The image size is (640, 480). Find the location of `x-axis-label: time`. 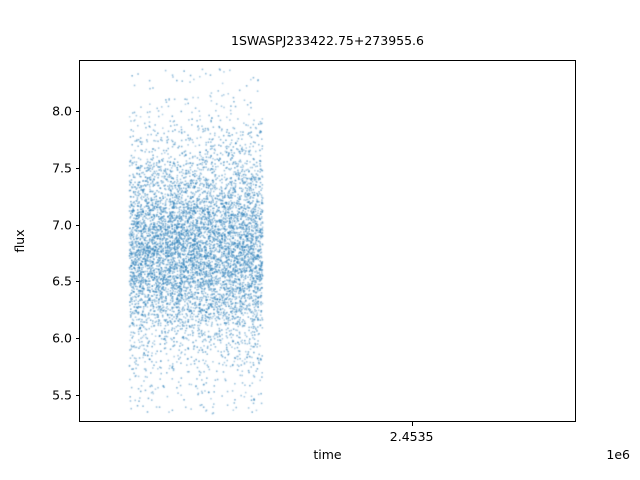

x-axis-label: time is located at coordinates (327, 454).